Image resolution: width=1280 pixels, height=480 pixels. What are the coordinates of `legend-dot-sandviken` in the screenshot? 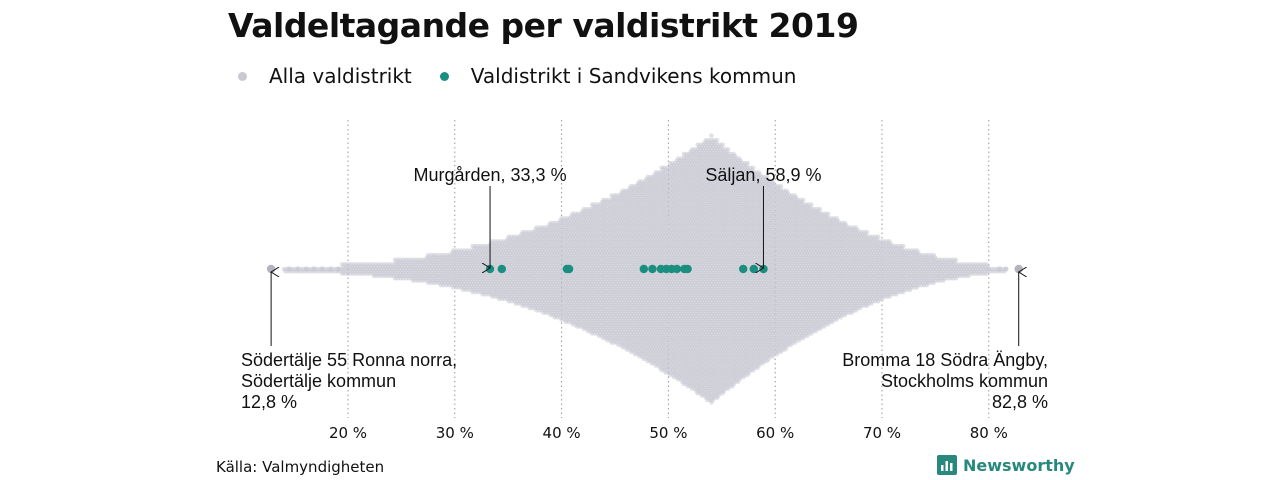 It's located at (444, 76).